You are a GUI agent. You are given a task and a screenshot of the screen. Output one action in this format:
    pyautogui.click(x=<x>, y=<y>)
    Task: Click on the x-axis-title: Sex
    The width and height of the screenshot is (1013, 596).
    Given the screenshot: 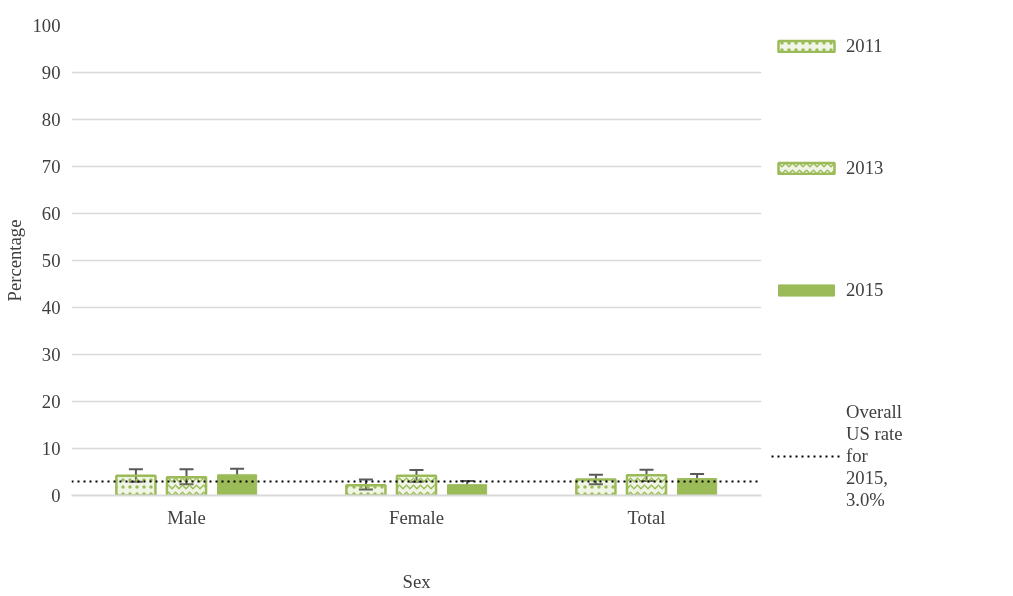 What is the action you would take?
    pyautogui.click(x=417, y=581)
    